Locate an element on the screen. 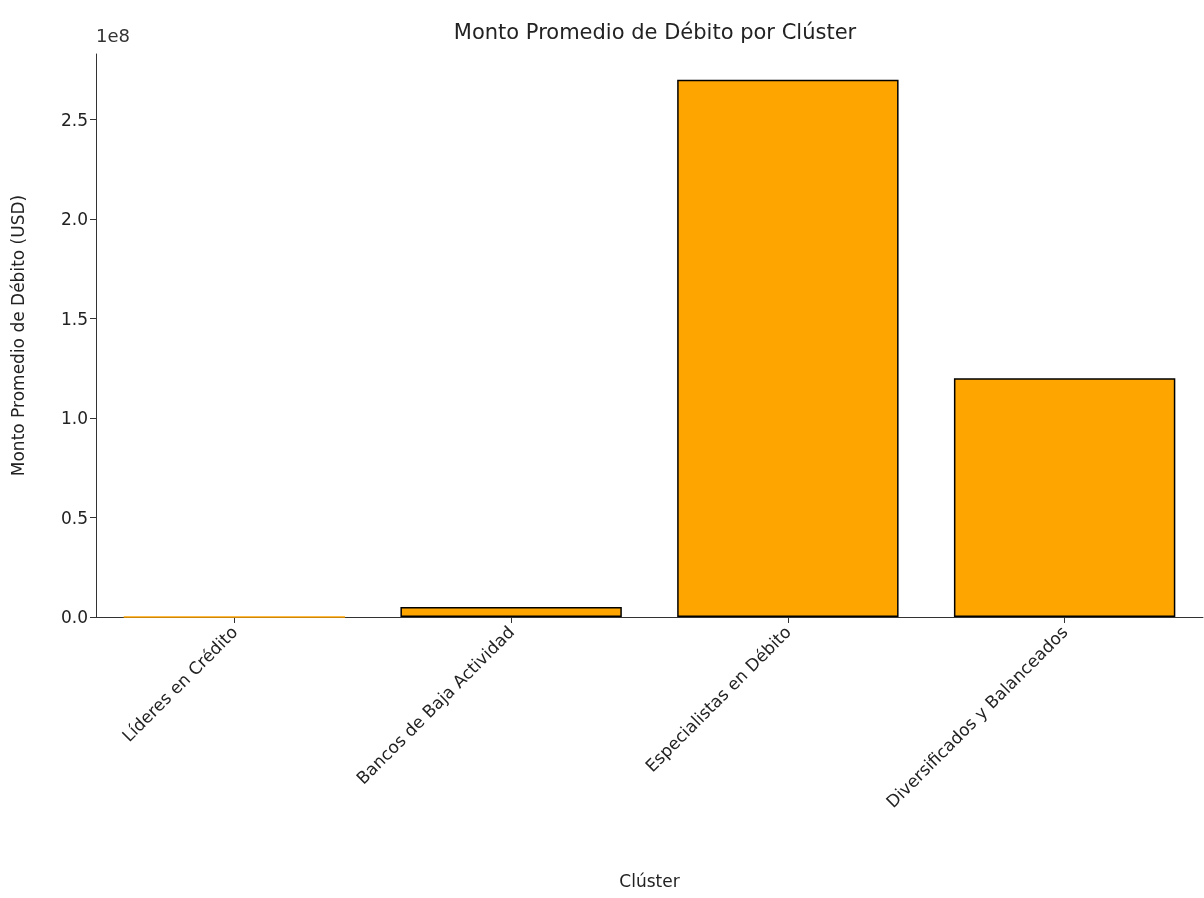 The height and width of the screenshot is (898, 1204). chart-title: Monto Promedio de Débito por Clúster is located at coordinates (655, 31).